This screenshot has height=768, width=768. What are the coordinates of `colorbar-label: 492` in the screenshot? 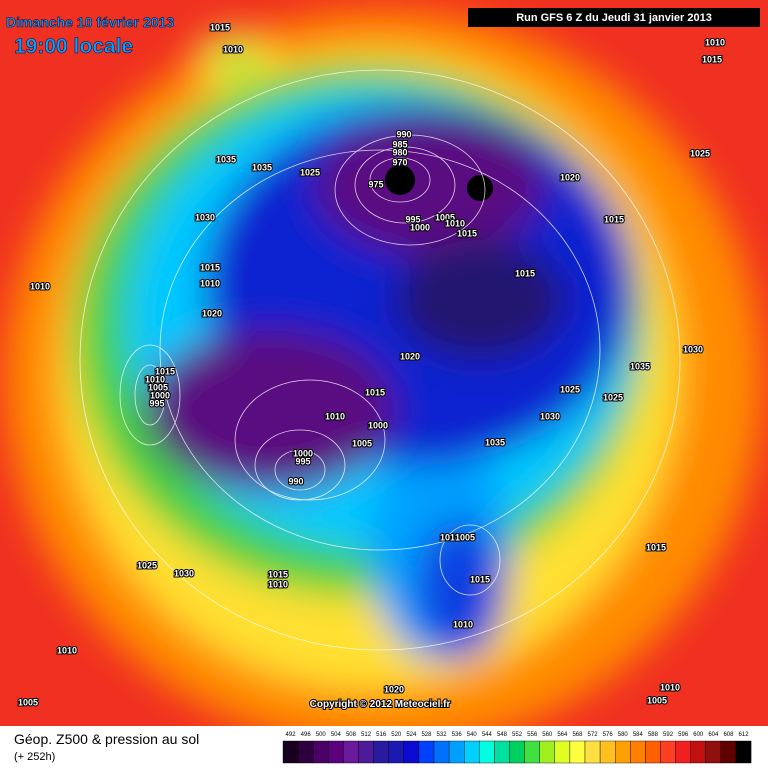 It's located at (291, 735).